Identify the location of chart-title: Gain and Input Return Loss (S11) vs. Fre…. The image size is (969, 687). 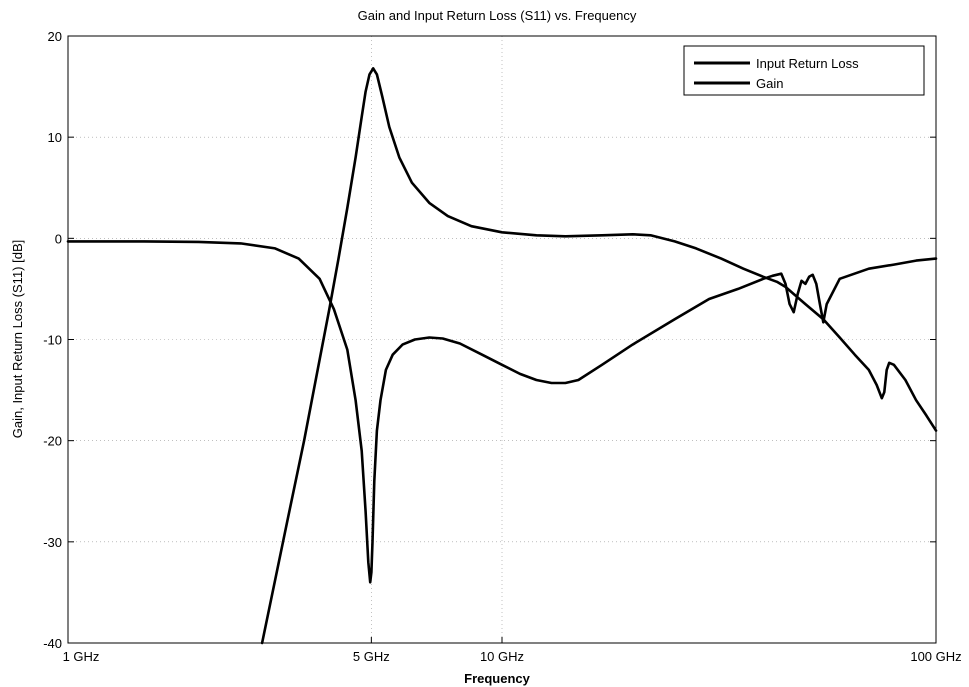
(497, 15).